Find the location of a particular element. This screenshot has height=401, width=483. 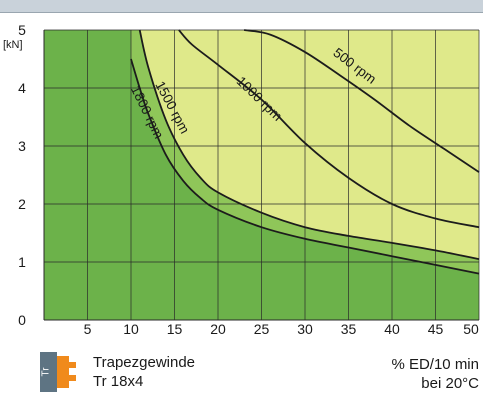

duty-cycle-unit: % ED/10 min is located at coordinates (435, 364).